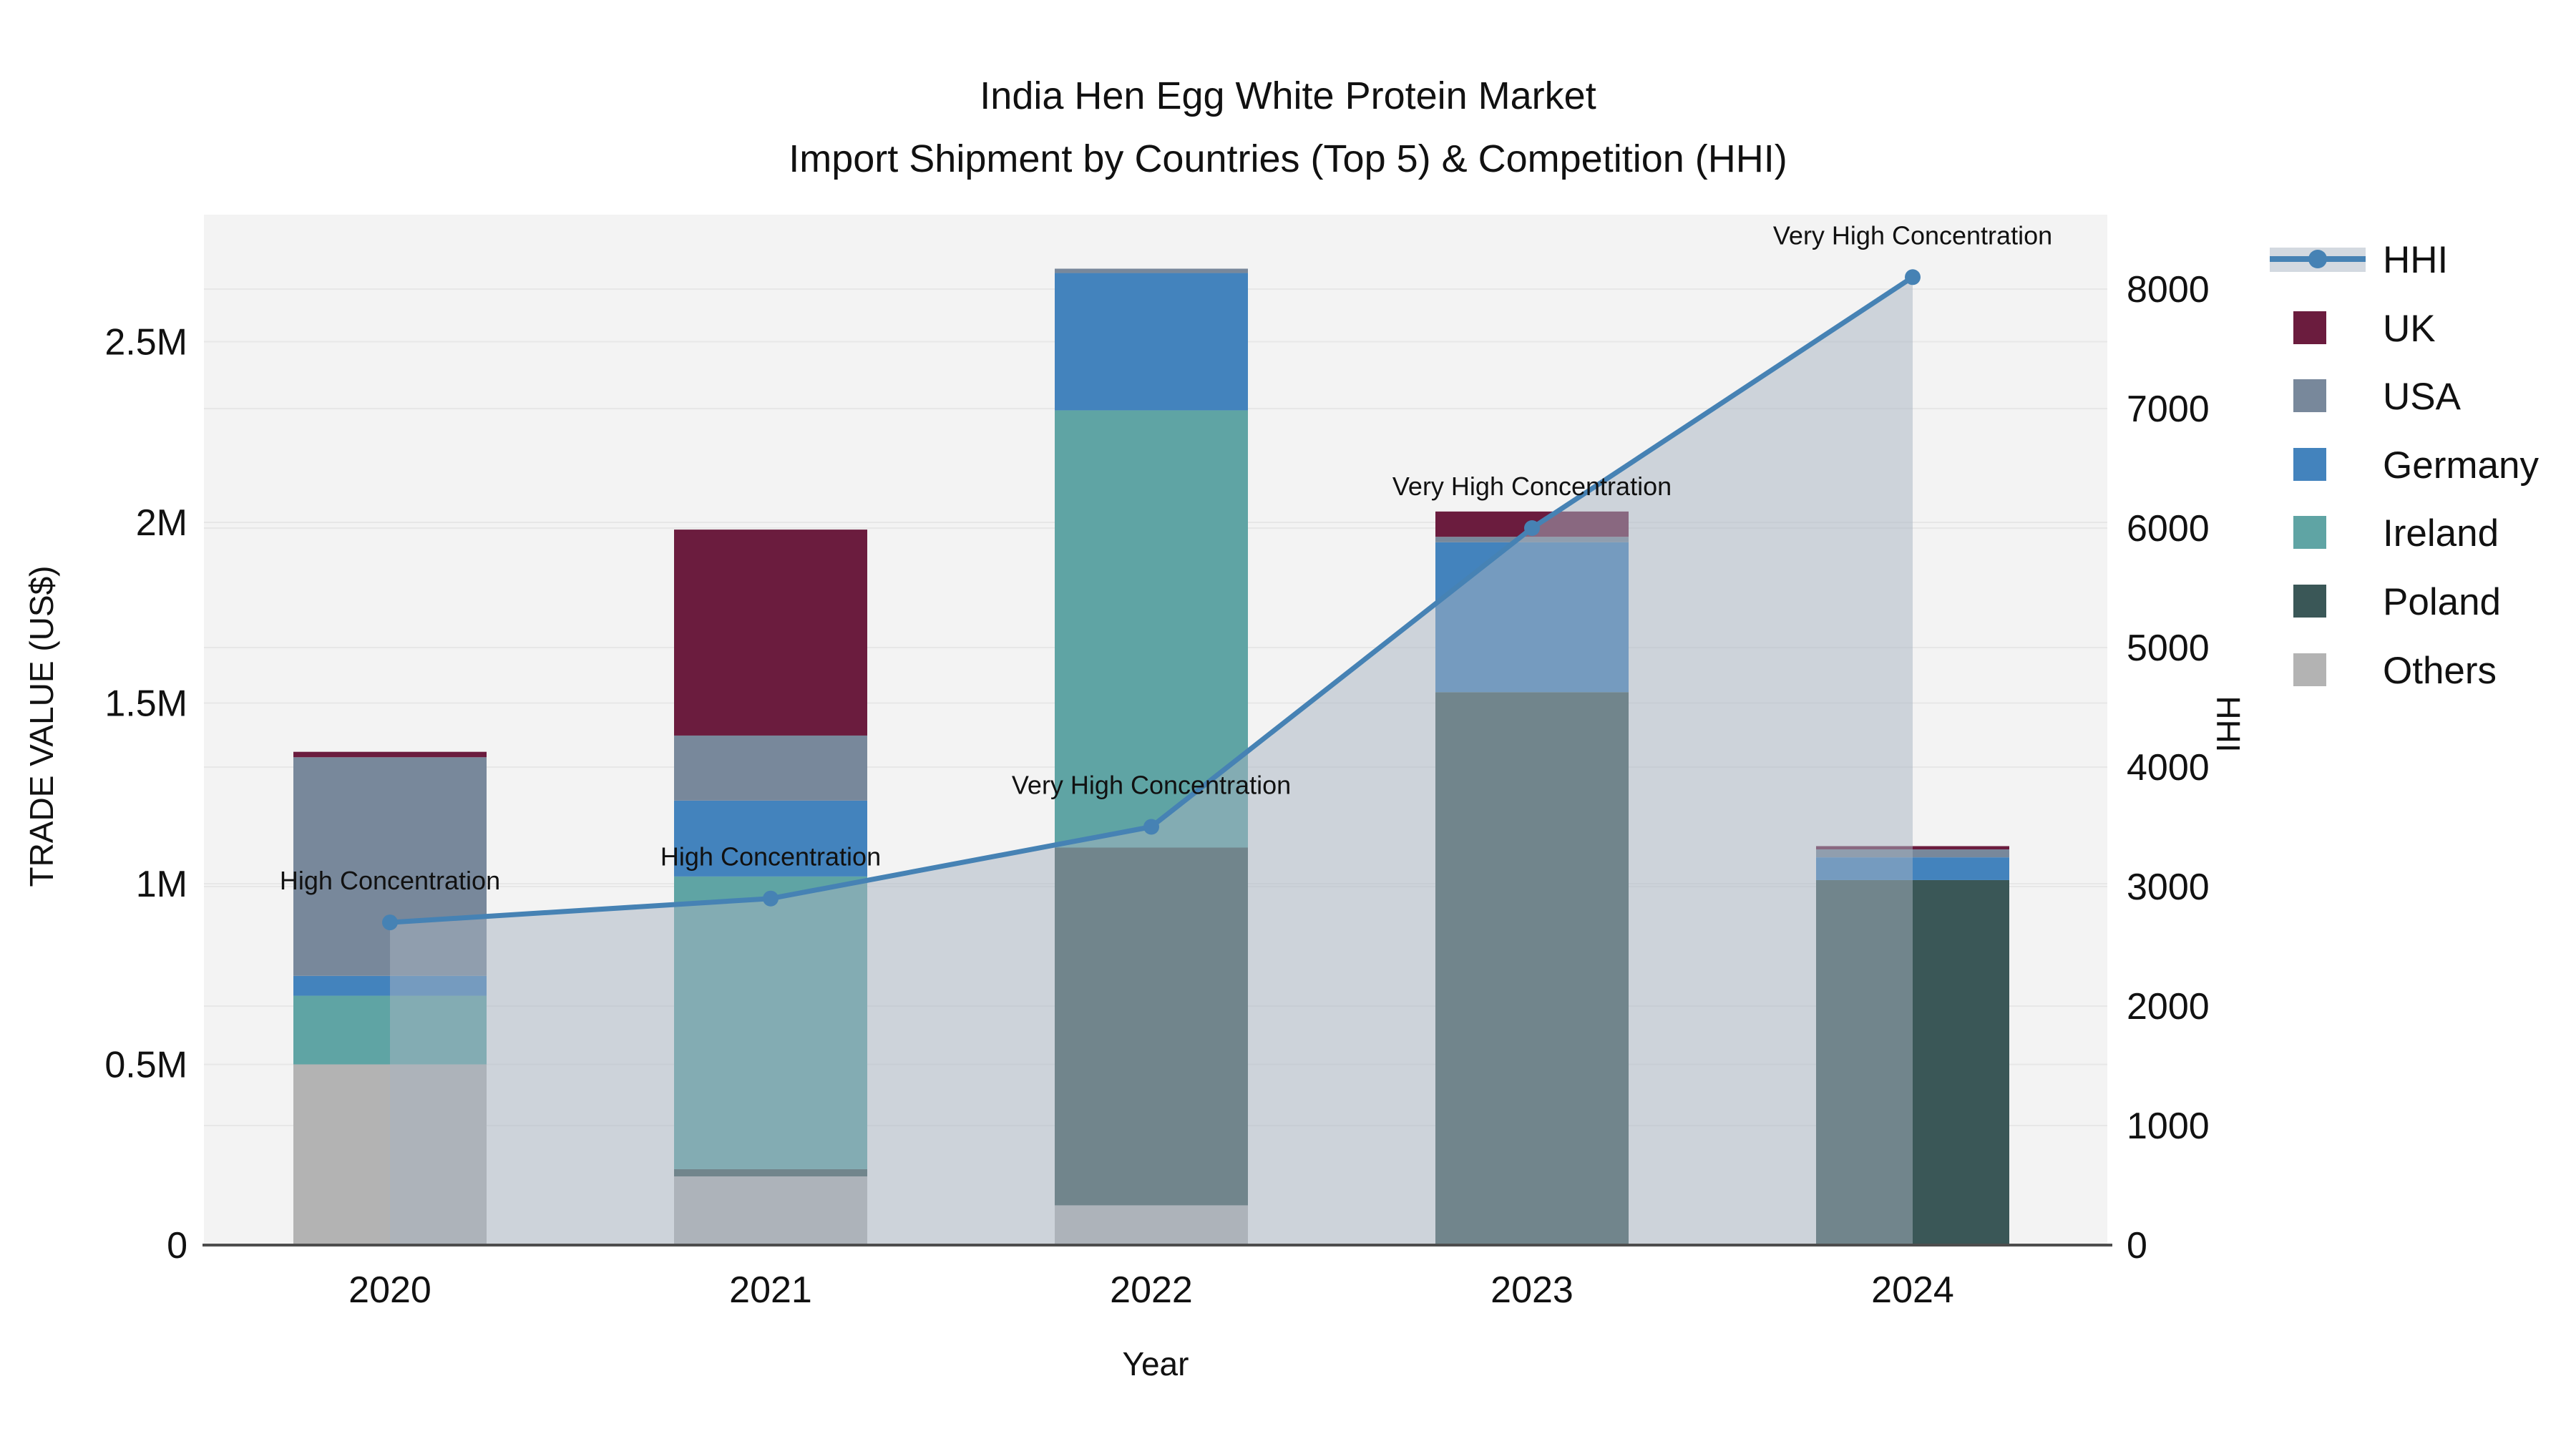 The height and width of the screenshot is (1449, 2576). Describe the element at coordinates (145, 343) in the screenshot. I see `y-left-tick-2.5M: 2.5M` at that location.